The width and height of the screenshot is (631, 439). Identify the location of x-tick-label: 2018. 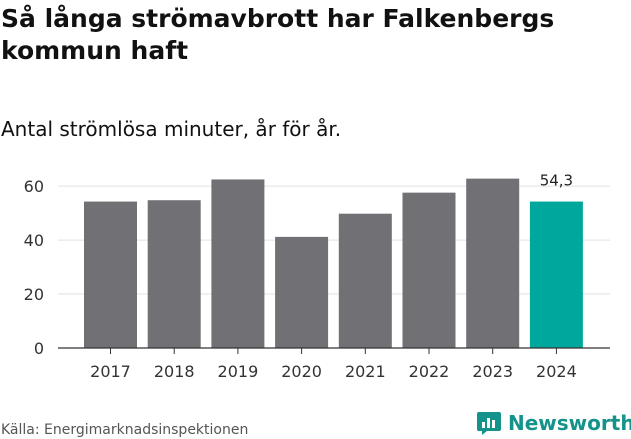
(174, 371).